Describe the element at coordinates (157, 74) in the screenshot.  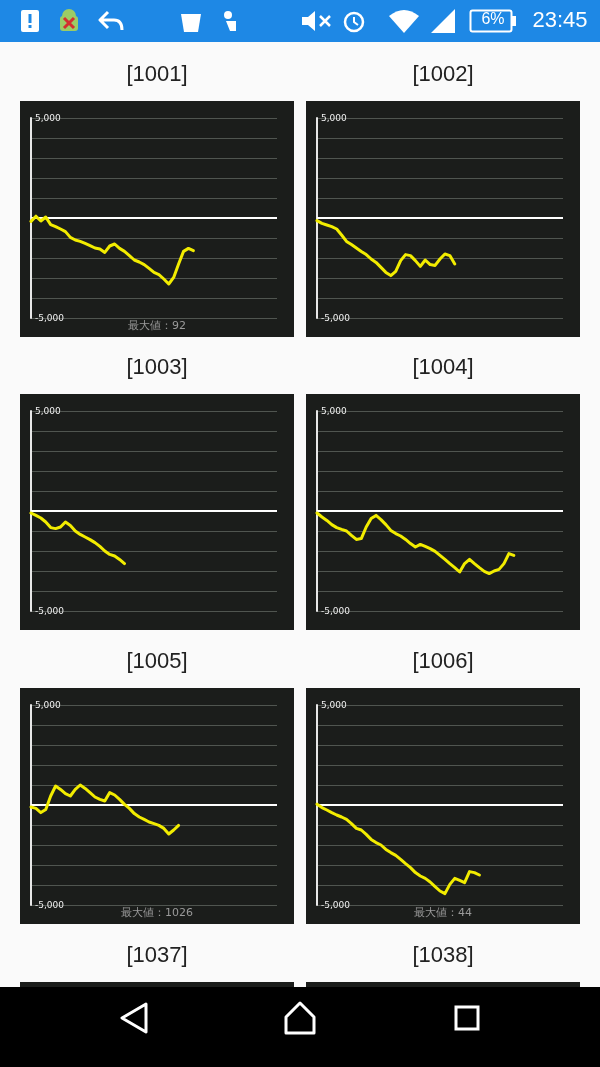
I see `chart-title: [1001]` at that location.